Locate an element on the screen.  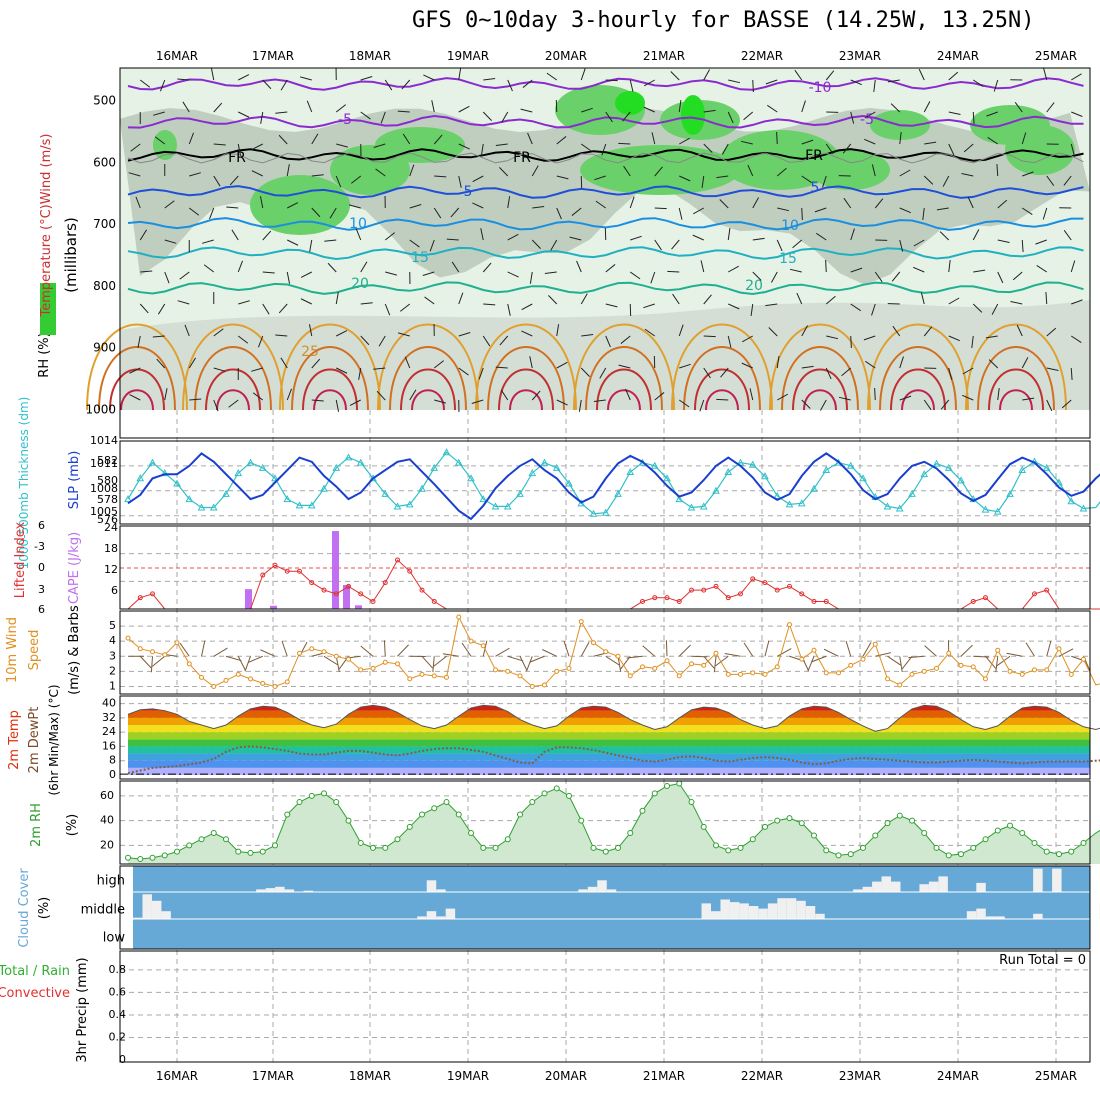
axis-title: 10m Wind is located at coordinates (12, 650).